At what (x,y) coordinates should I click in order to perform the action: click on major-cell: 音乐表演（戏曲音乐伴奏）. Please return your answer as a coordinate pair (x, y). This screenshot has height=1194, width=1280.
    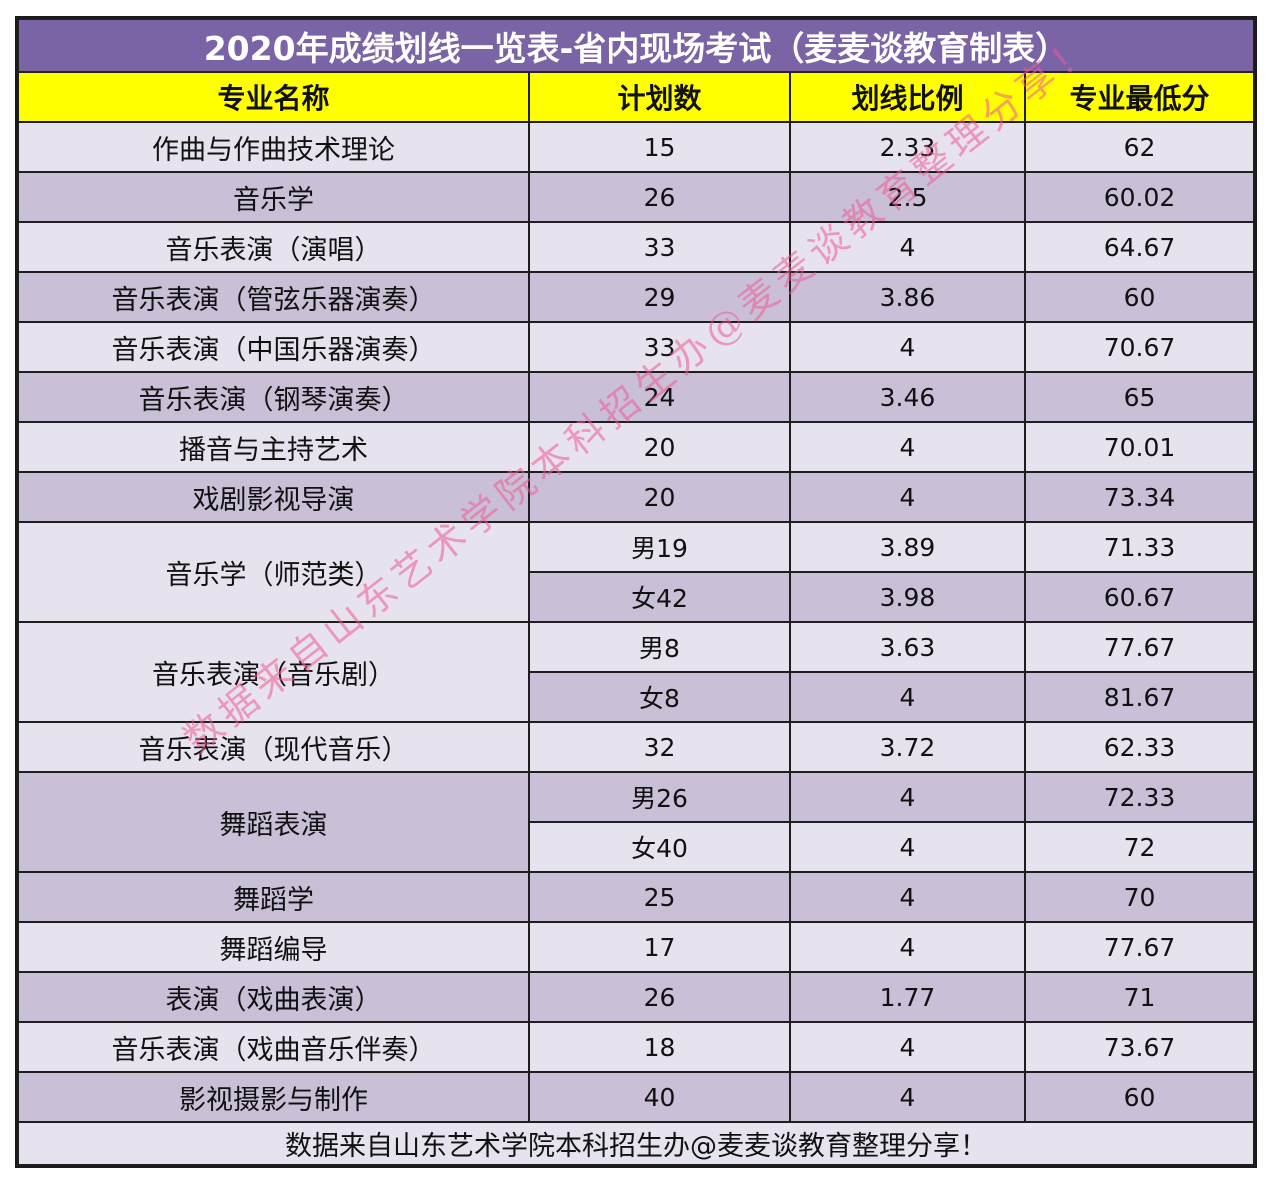
    Looking at the image, I should click on (273, 1047).